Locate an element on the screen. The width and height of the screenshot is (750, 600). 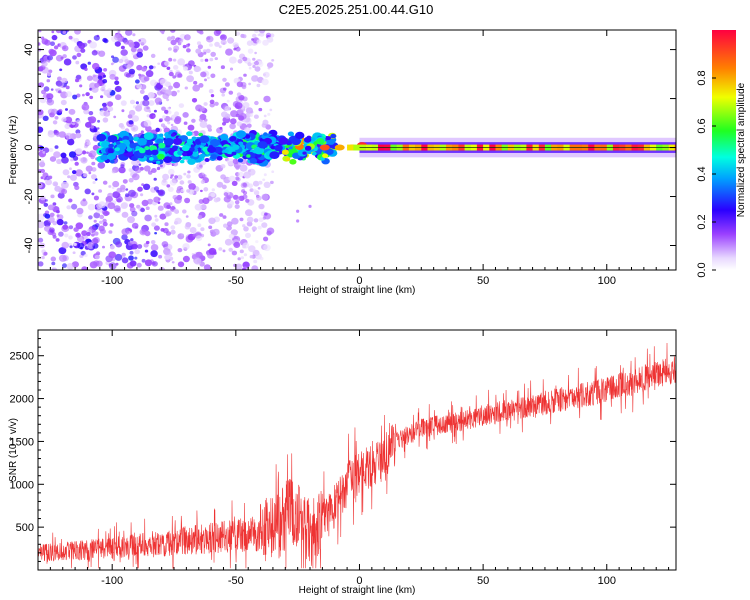
spectrogram-isolated-point is located at coordinates (298, 211).